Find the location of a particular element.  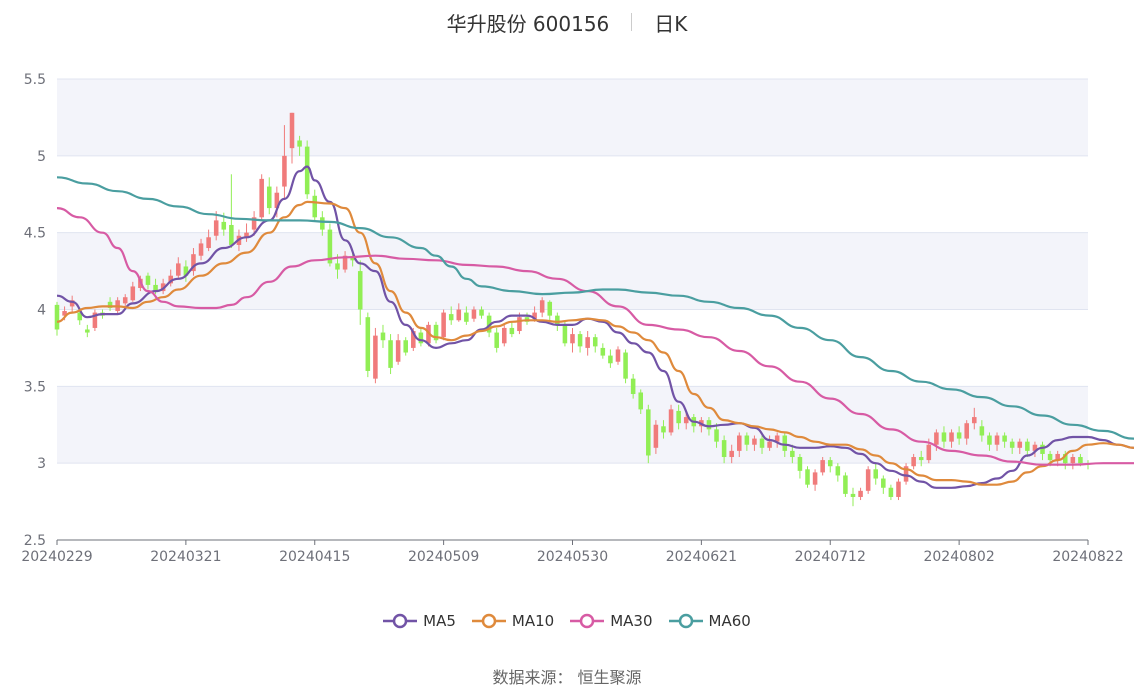

title-separator is located at coordinates (632, 22).